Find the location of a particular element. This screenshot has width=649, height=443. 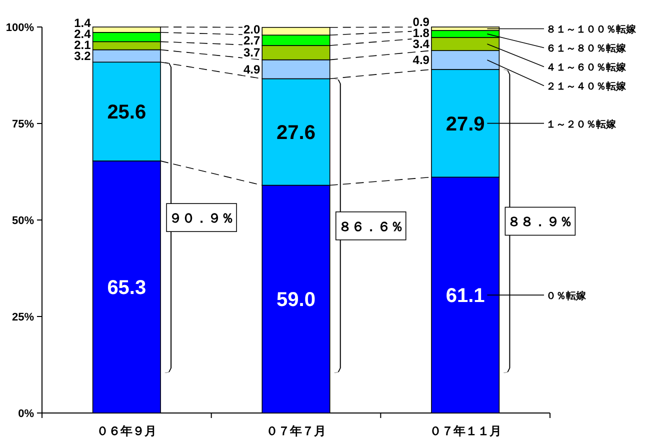

data-label: 2.7 is located at coordinates (251, 40).